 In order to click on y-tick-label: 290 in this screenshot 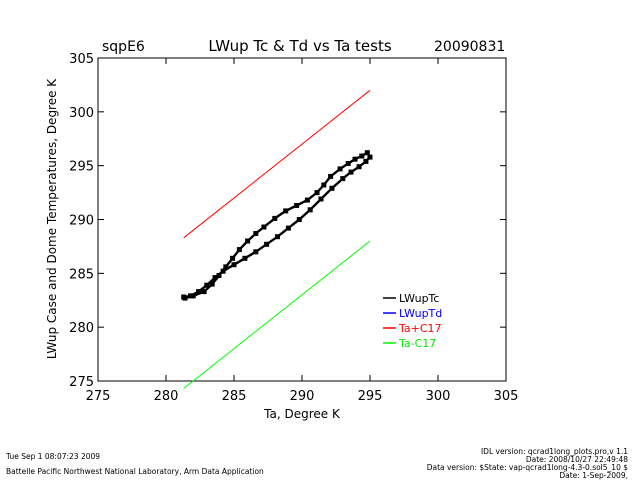, I will do `click(81, 221)`.